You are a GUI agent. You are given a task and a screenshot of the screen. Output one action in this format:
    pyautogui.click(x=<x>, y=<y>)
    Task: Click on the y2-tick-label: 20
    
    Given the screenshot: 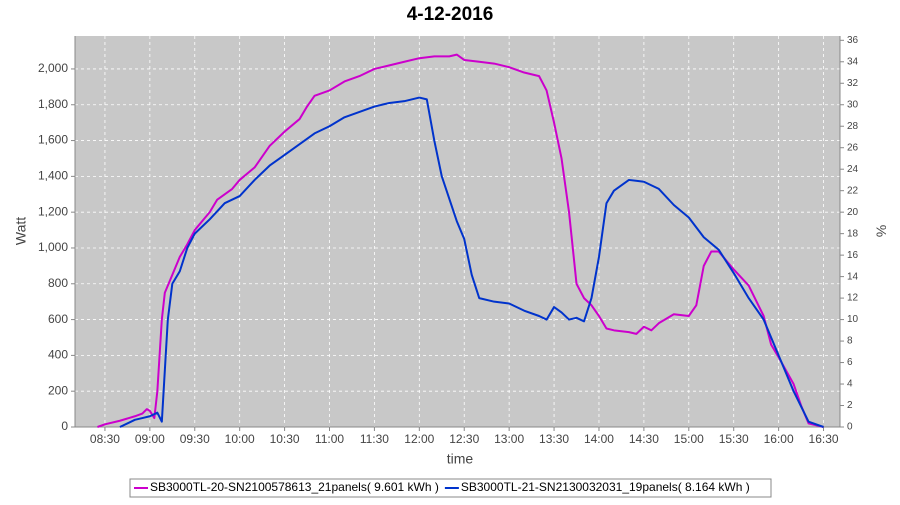 What is the action you would take?
    pyautogui.click(x=853, y=212)
    